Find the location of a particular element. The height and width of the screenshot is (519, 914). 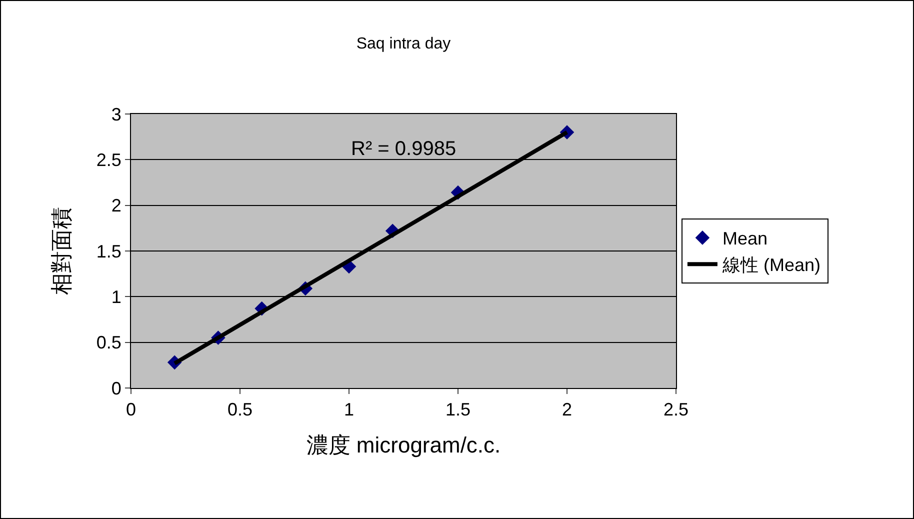

x-tick-label: 1.5 is located at coordinates (458, 410).